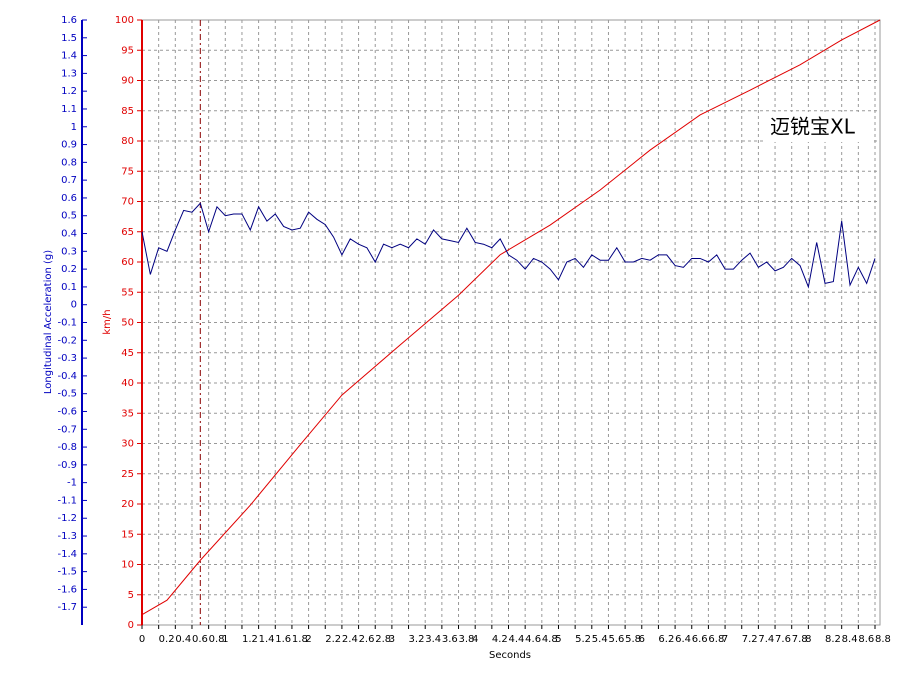 The width and height of the screenshot is (908, 681). What do you see at coordinates (69, 234) in the screenshot?
I see `y2-tick-label: 0.4` at bounding box center [69, 234].